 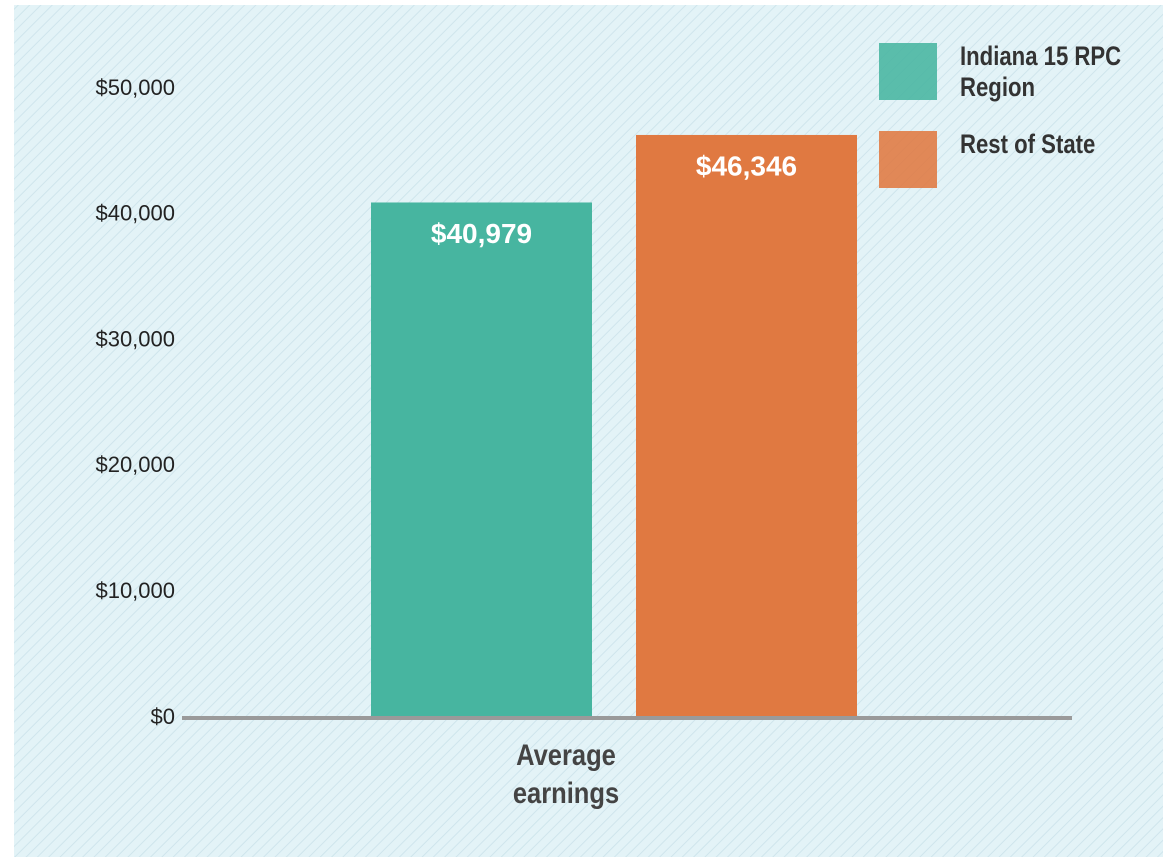 I want to click on legend-item: Indiana 15 RPC Region, so click(x=1019, y=72).